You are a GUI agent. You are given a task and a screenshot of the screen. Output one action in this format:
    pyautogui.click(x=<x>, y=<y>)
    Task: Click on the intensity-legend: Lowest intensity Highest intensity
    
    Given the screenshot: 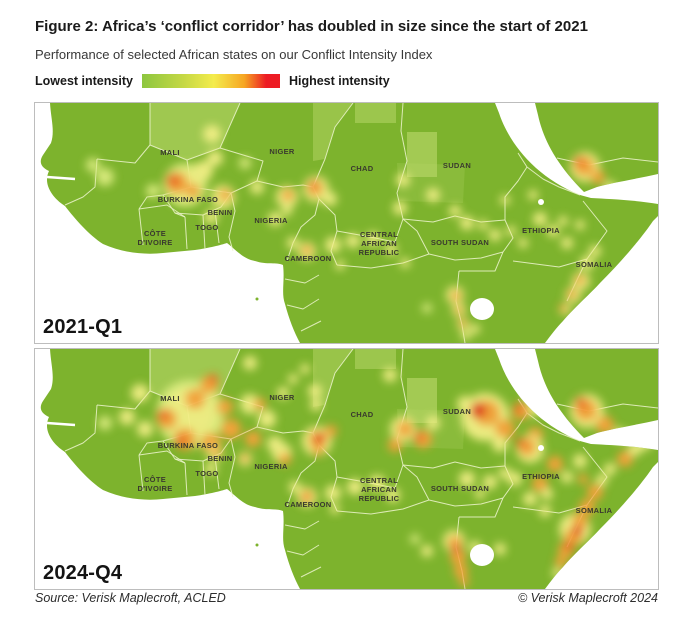 What is the action you would take?
    pyautogui.click(x=212, y=81)
    